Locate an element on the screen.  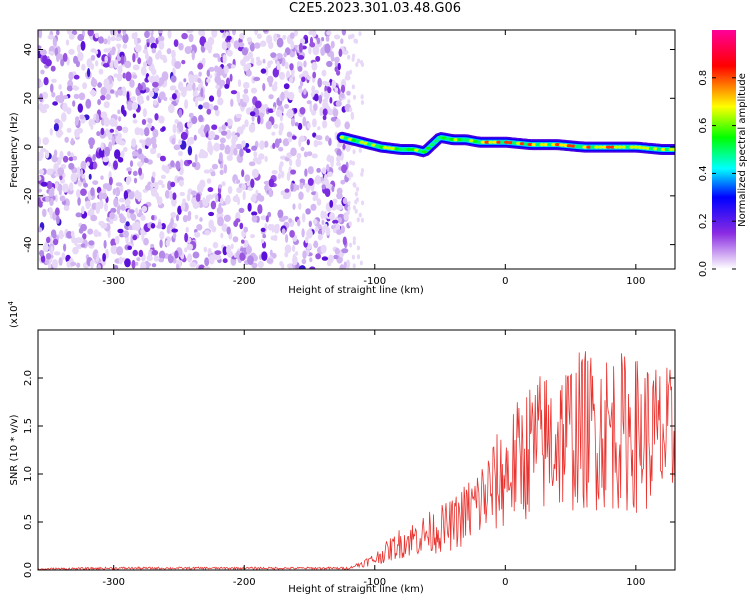
x-tick-label: 0 is located at coordinates (505, 582).